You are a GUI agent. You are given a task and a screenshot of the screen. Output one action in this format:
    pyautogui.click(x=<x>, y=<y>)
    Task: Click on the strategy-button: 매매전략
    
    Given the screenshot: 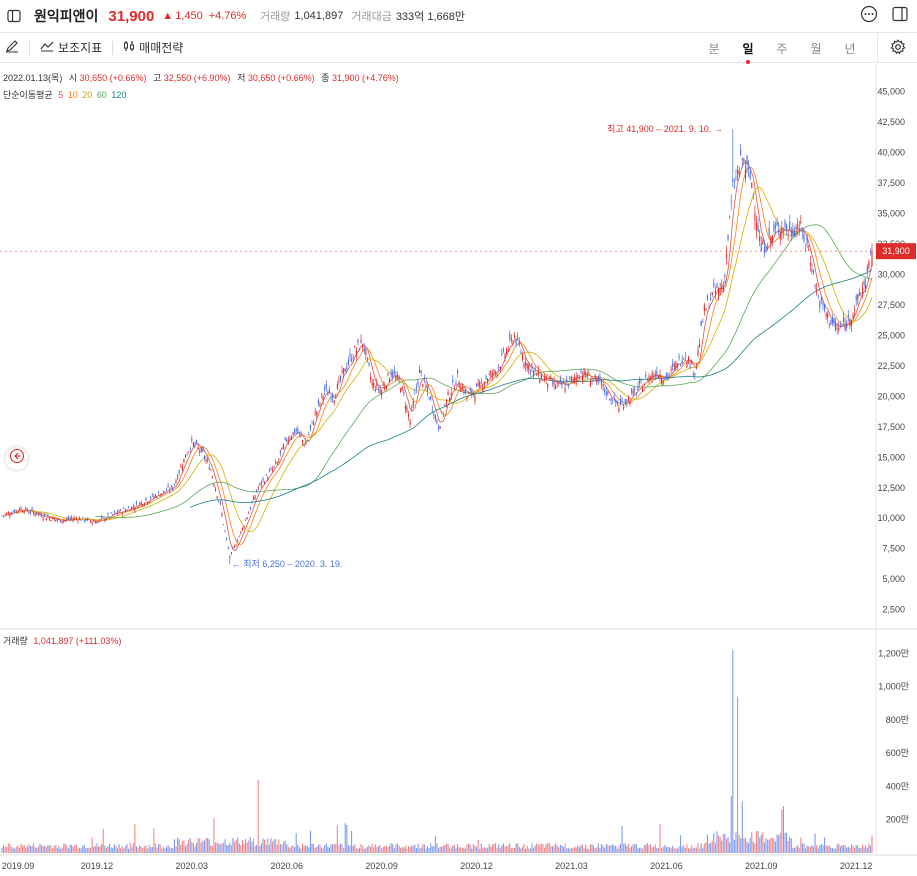 What is the action you would take?
    pyautogui.click(x=153, y=47)
    